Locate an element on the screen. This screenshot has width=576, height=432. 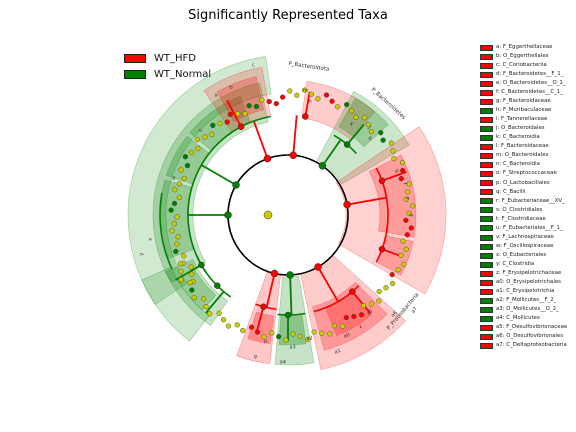
arc-branch is located at coordinates (291, 314).